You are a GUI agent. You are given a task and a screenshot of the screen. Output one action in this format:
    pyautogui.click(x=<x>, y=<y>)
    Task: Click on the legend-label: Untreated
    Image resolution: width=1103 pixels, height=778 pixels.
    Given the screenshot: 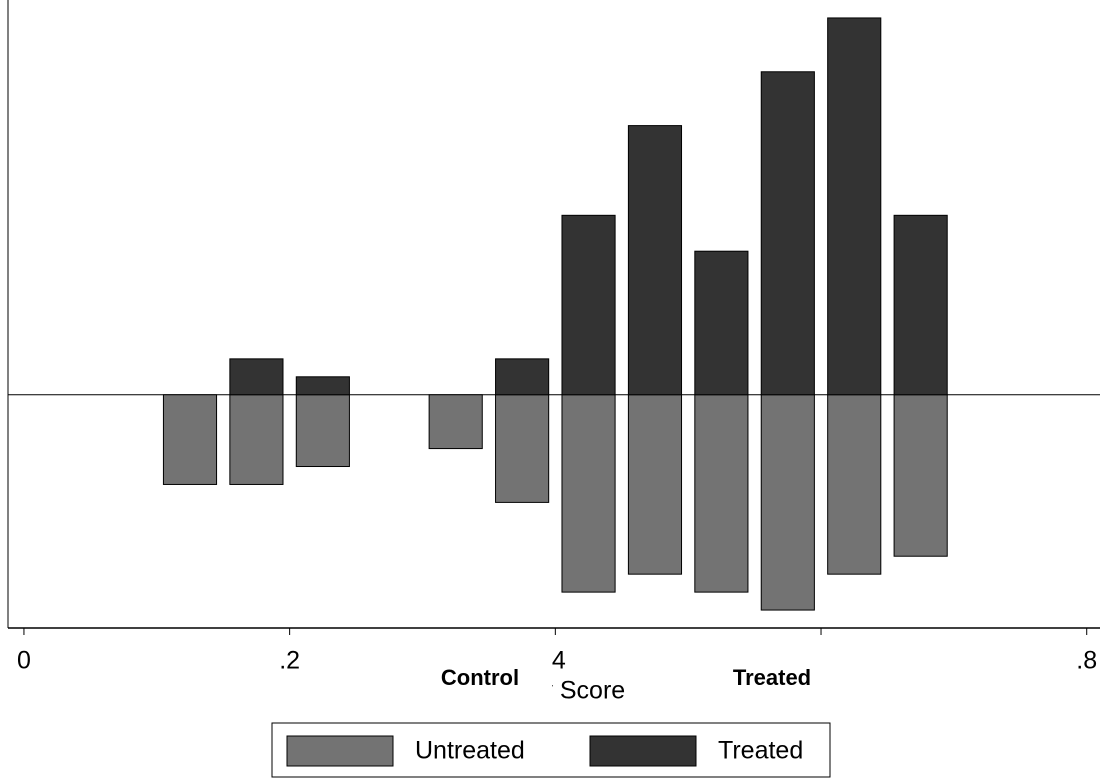 What is the action you would take?
    pyautogui.click(x=470, y=751)
    